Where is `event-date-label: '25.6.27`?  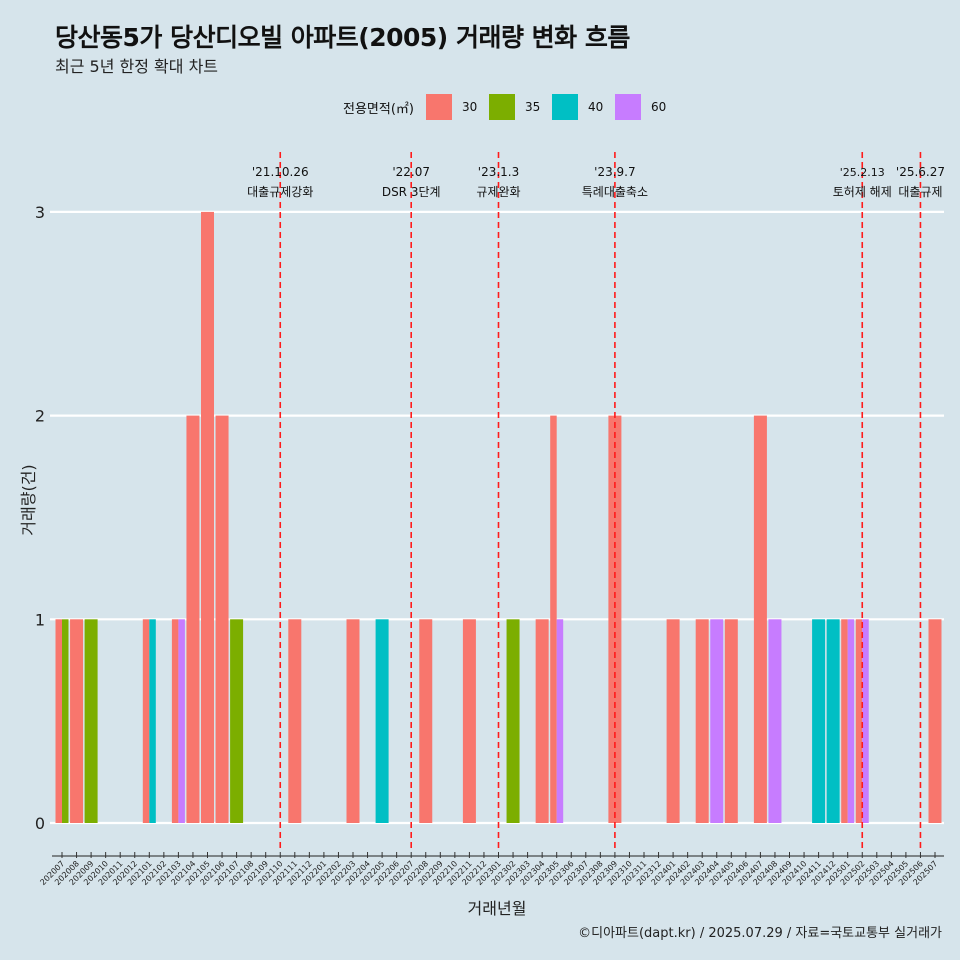
event-date-label: '25.6.27 is located at coordinates (920, 172).